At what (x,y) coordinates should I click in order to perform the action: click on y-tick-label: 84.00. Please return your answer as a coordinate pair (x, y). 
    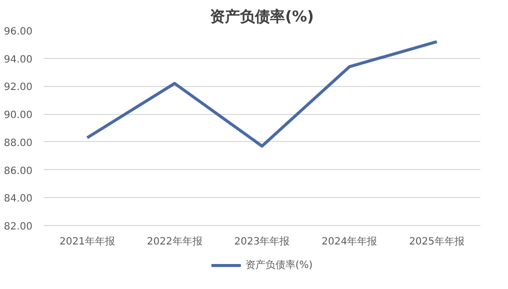
    Looking at the image, I should click on (18, 199).